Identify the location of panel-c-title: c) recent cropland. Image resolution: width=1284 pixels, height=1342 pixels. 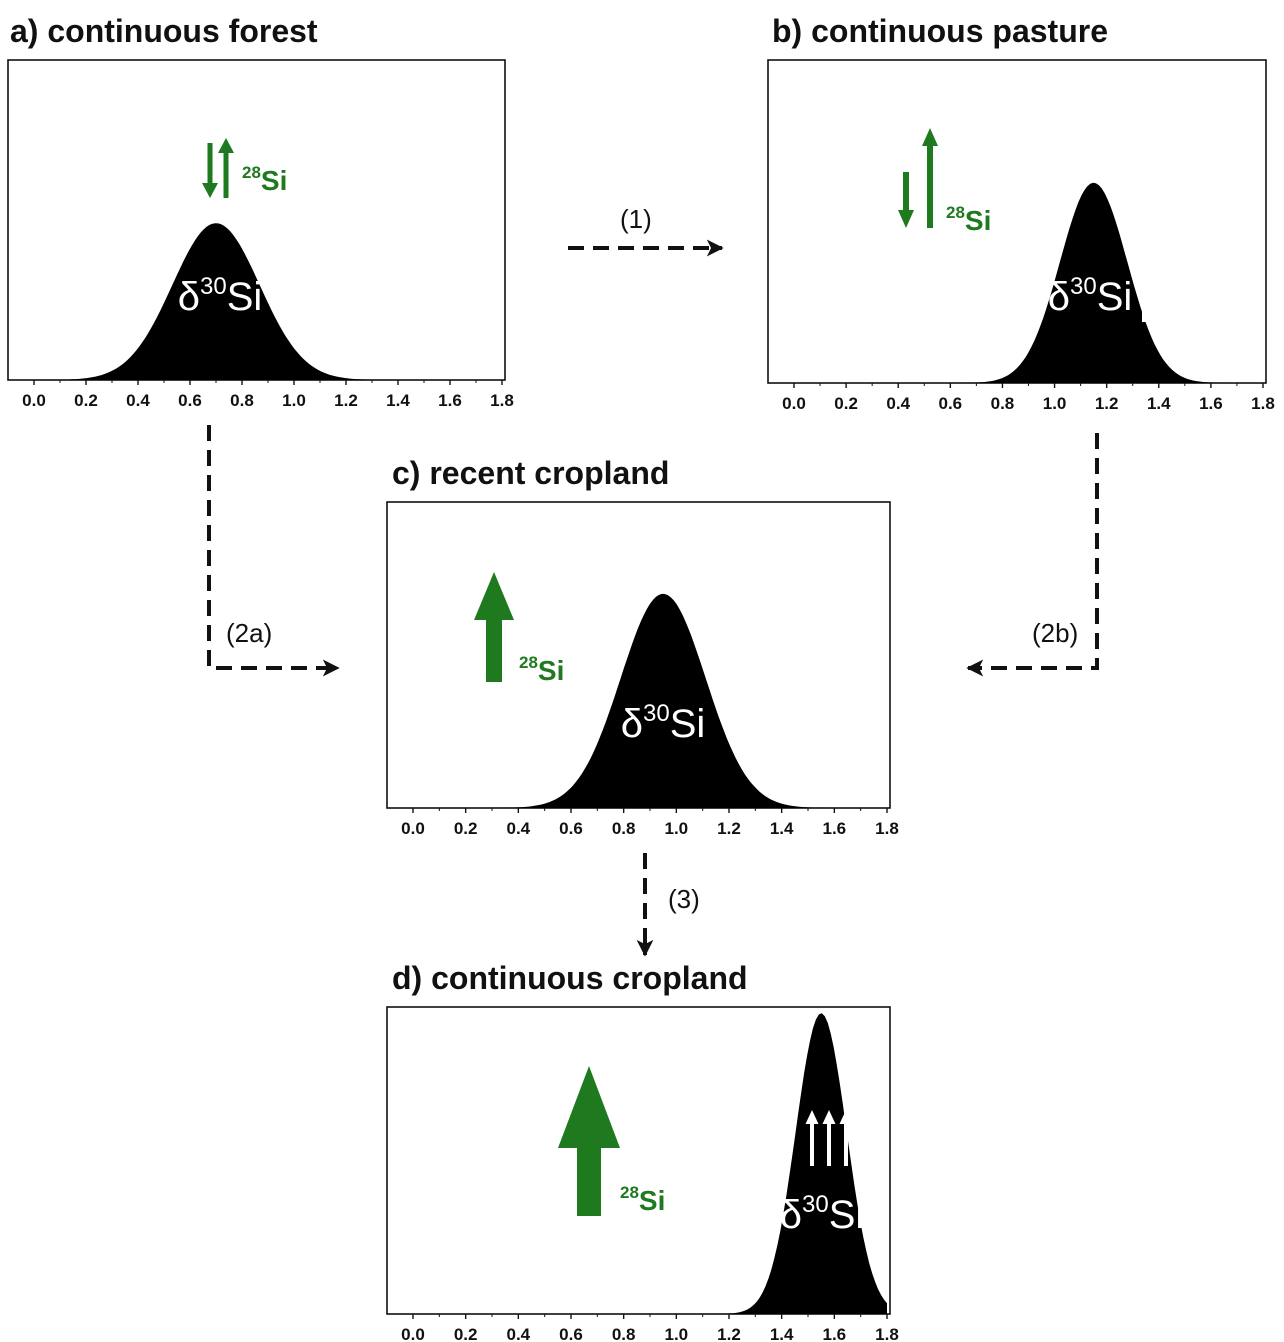
(530, 473).